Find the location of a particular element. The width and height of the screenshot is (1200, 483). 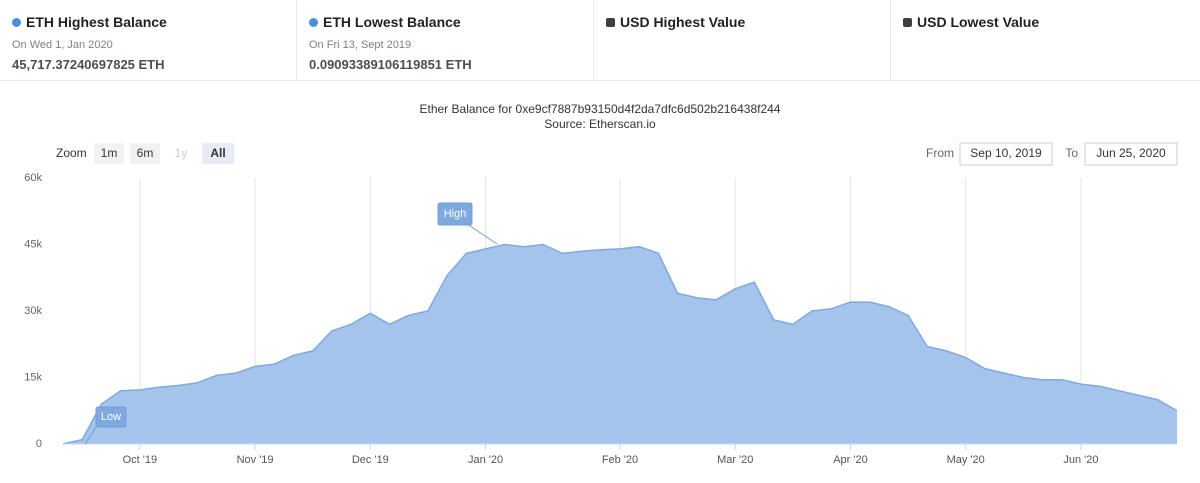

x-tick-label: Dec '19 is located at coordinates (370, 460).